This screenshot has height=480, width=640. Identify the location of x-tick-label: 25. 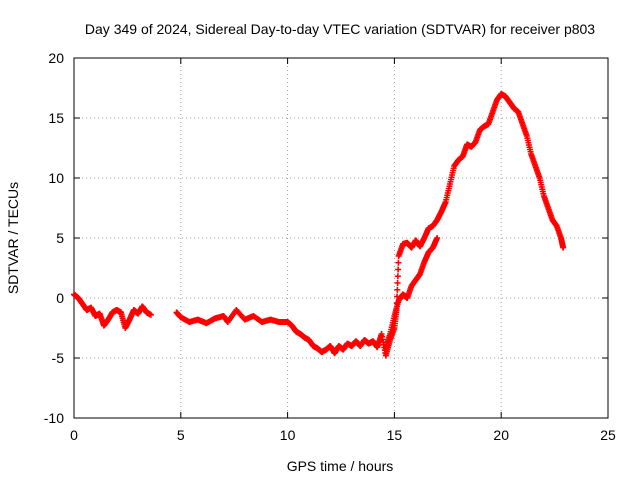
(608, 435).